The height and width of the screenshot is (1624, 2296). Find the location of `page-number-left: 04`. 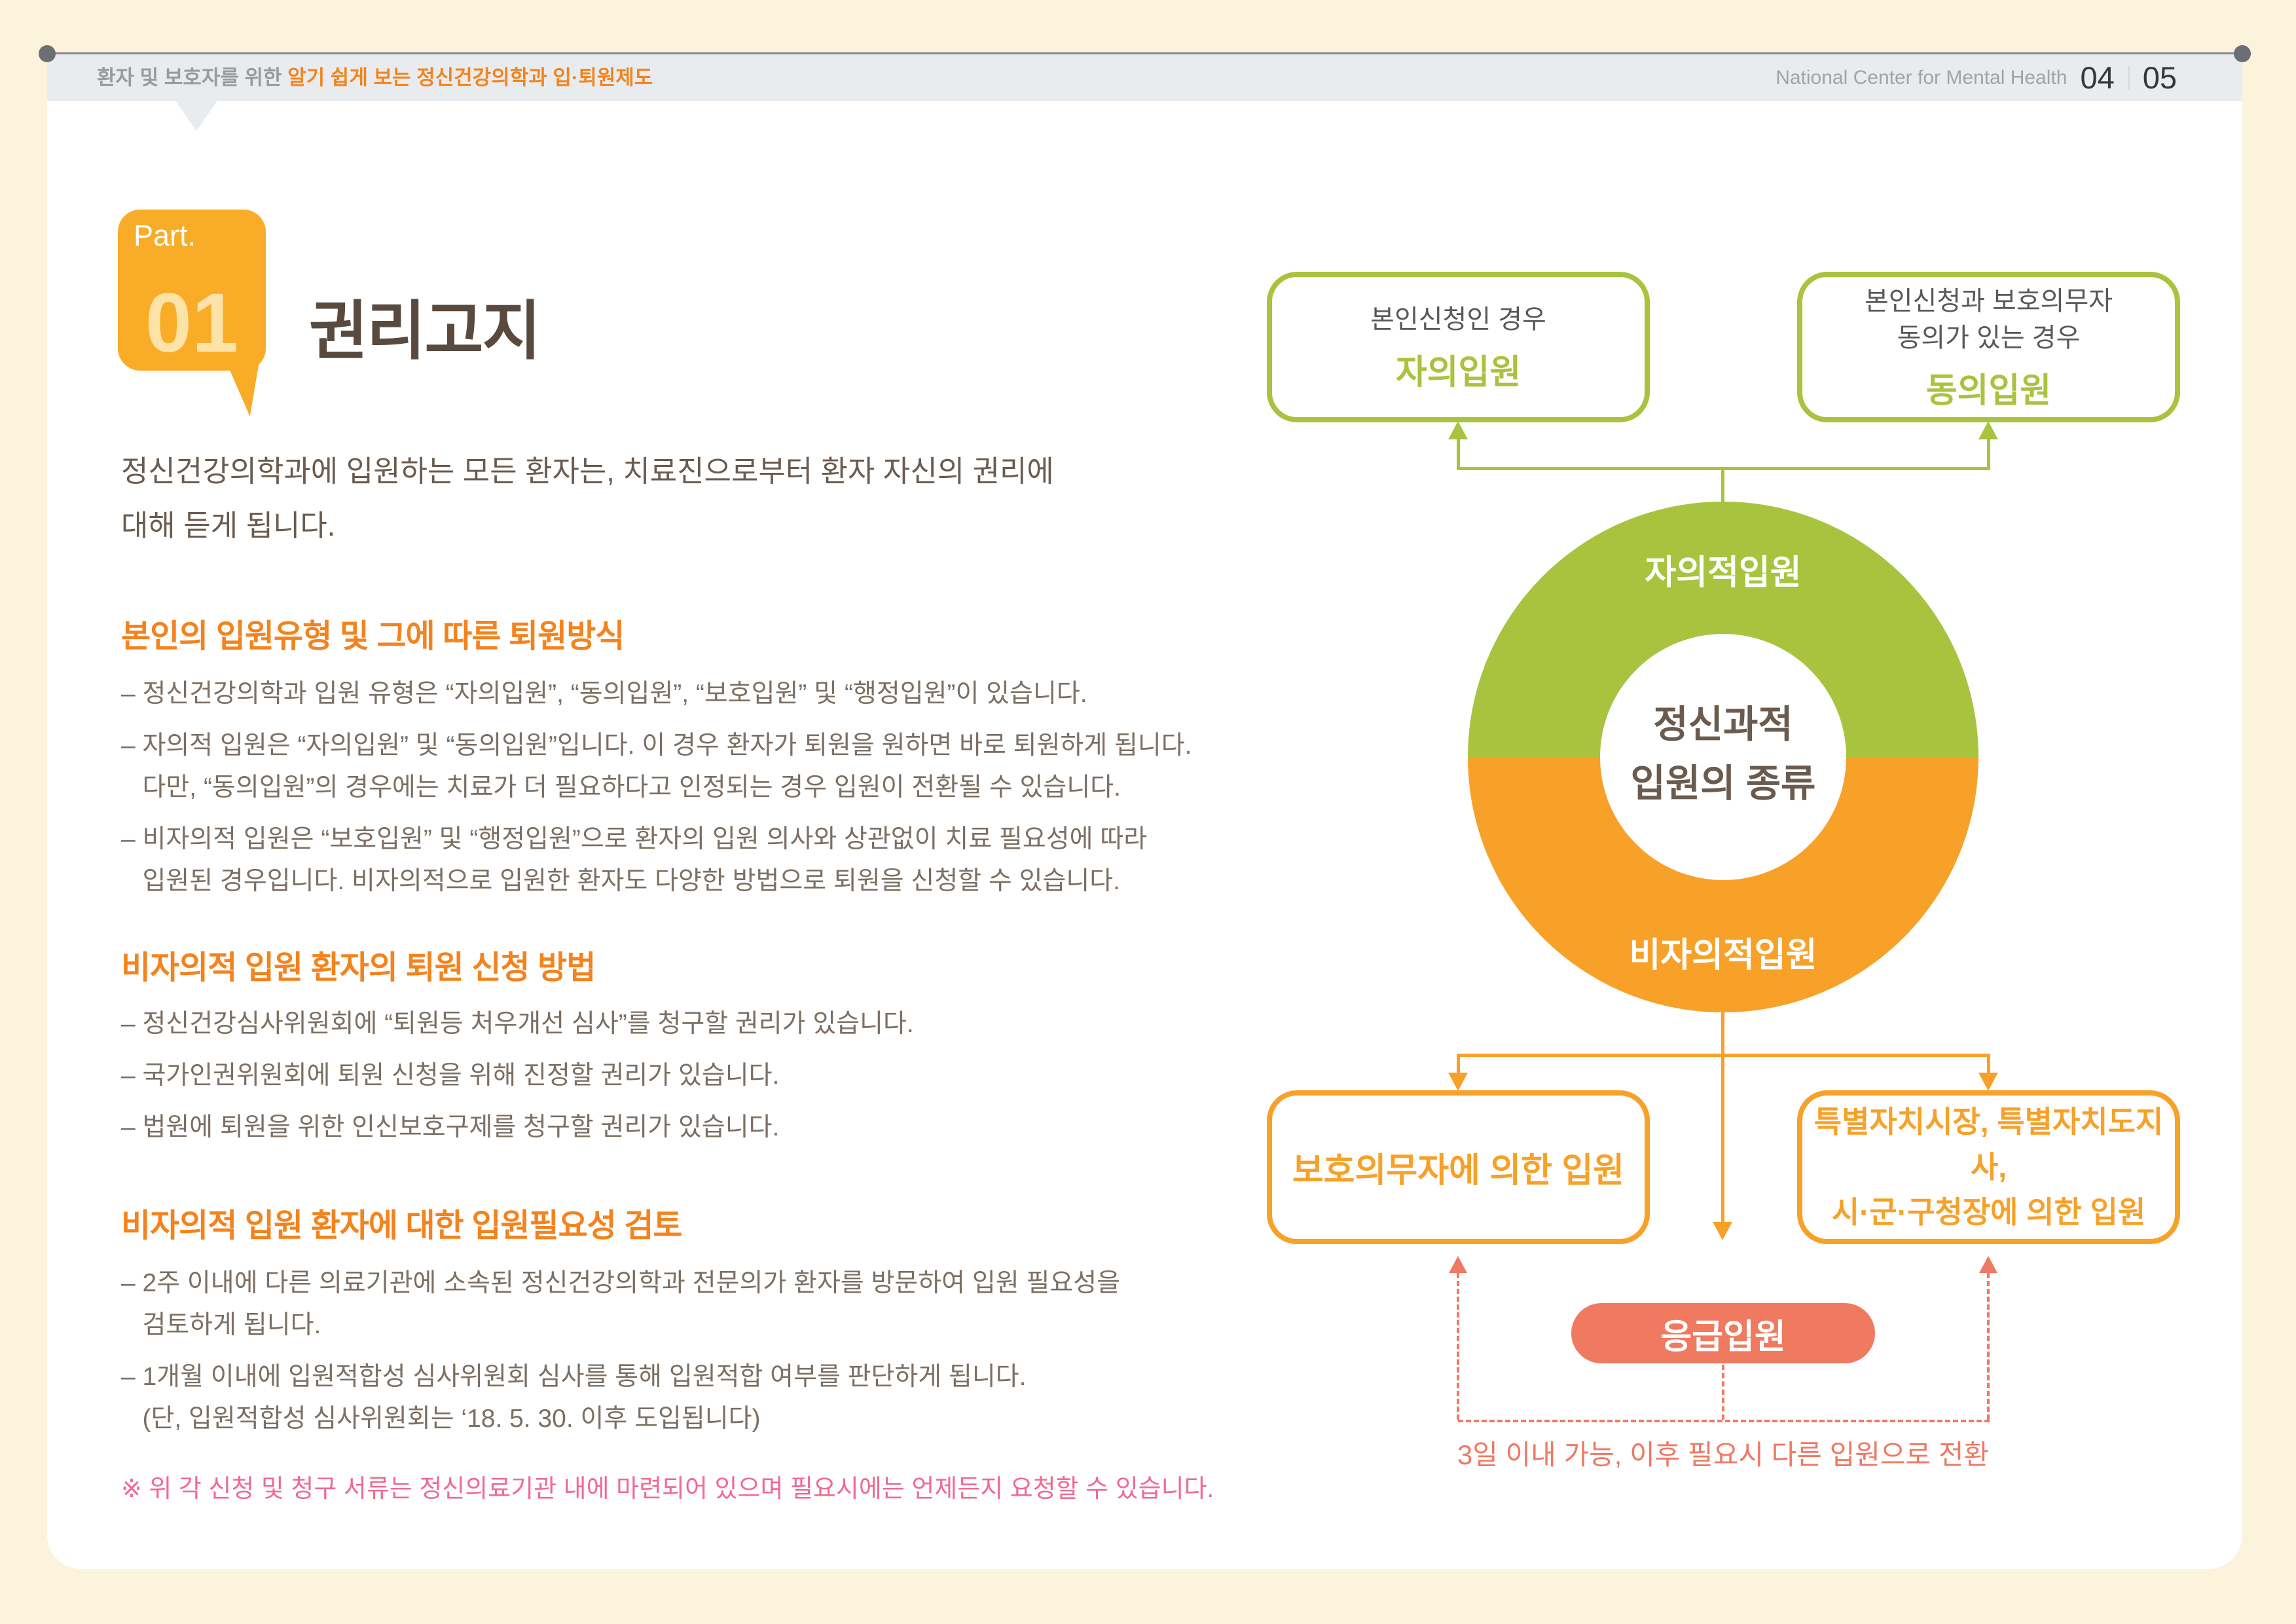

page-number-left: 04 is located at coordinates (2097, 77).